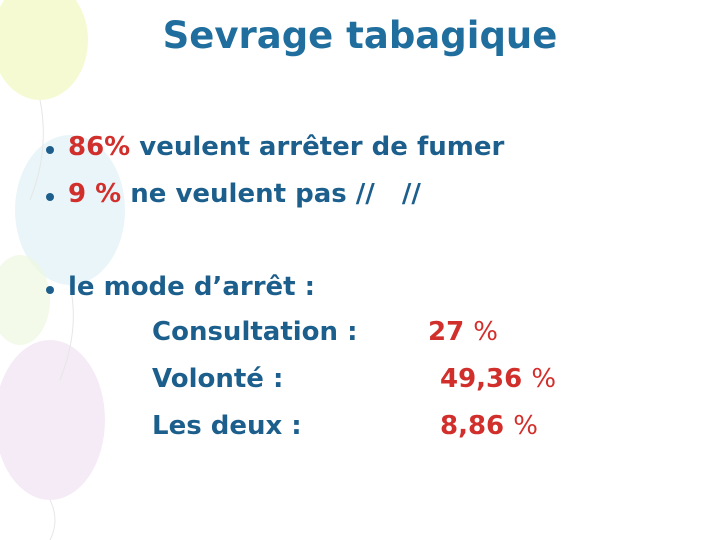  I want to click on bullet: 9 % ne veulent pas // //, so click(244, 194).